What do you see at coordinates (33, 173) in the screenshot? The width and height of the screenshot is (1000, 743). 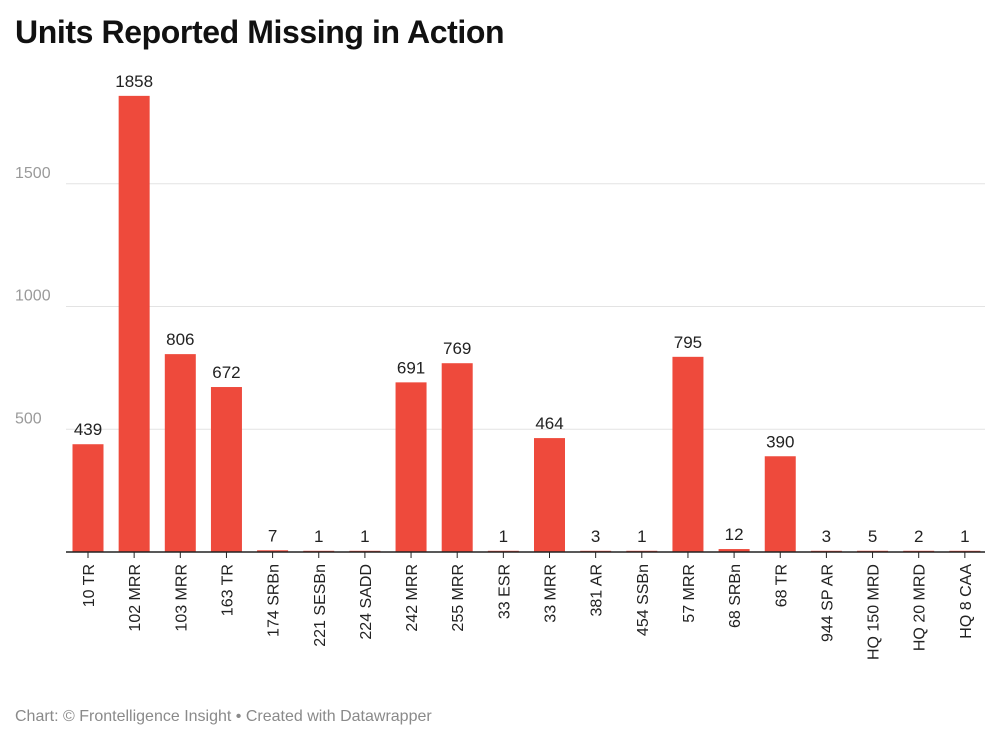 I see `y-tick-label: 1500` at bounding box center [33, 173].